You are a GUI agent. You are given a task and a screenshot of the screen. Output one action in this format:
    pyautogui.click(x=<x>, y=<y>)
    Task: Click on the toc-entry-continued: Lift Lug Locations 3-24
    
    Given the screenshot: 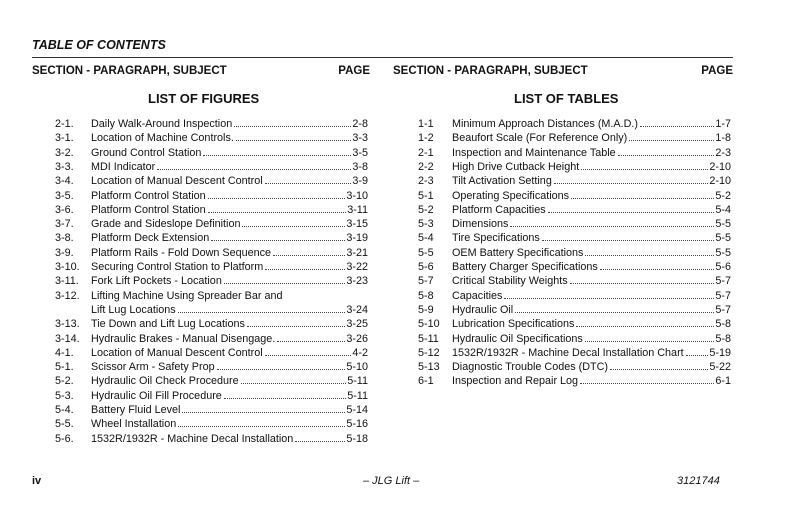 What is the action you would take?
    pyautogui.click(x=211, y=309)
    